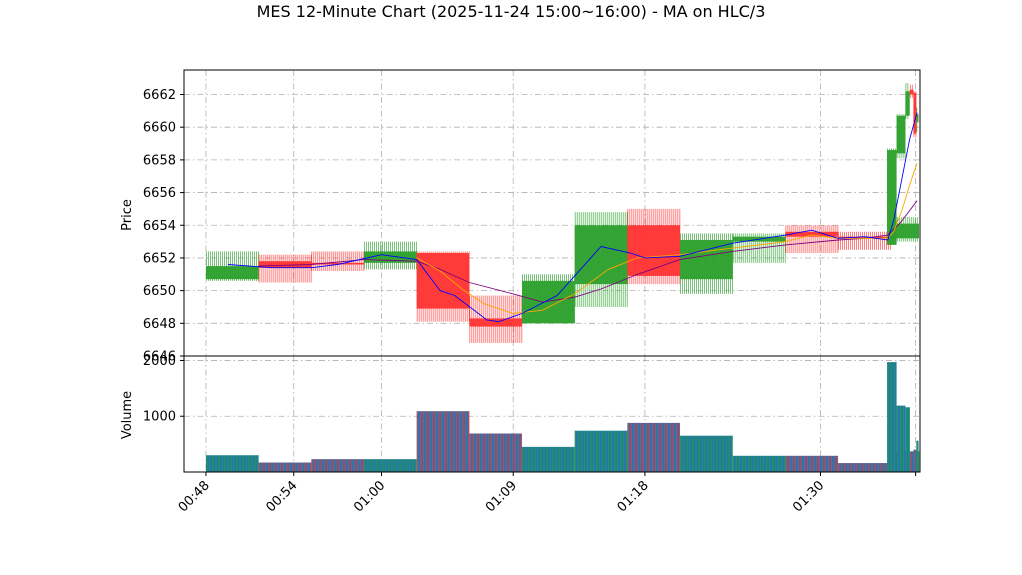  What do you see at coordinates (159, 357) in the screenshot?
I see `price-tick-label: 6646` at bounding box center [159, 357].